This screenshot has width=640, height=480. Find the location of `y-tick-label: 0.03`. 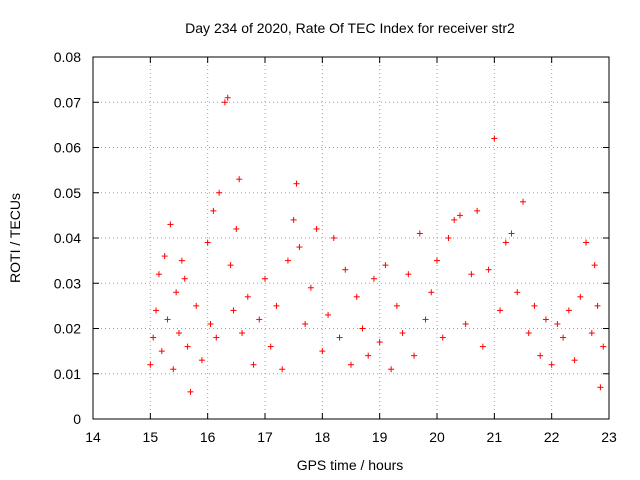

y-tick-label: 0.03 is located at coordinates (67, 283).